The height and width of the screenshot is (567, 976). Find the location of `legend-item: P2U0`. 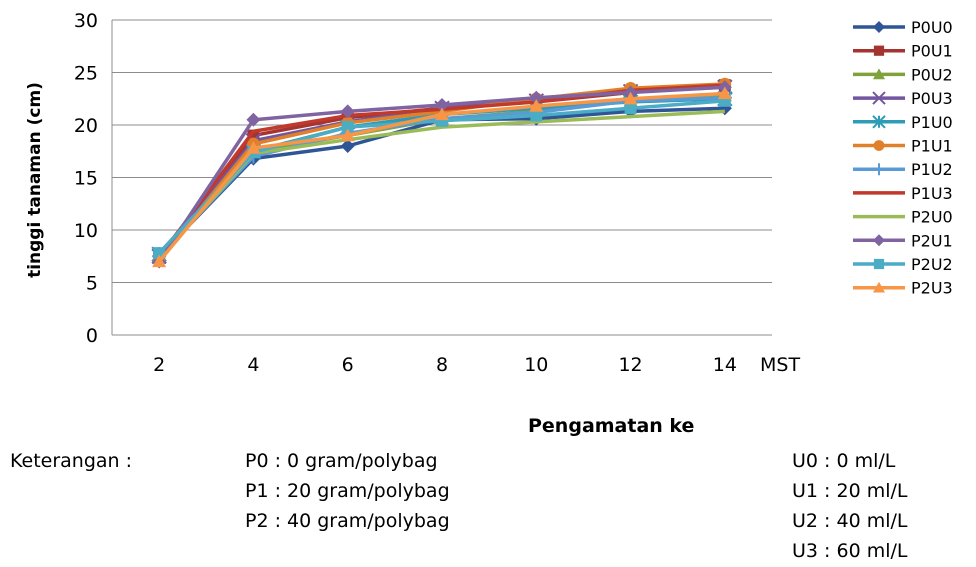

legend-item: P2U0 is located at coordinates (903, 217).